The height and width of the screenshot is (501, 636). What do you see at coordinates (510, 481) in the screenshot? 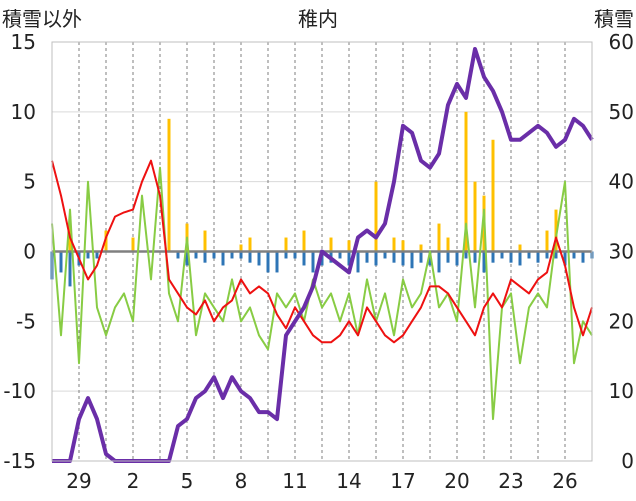
I see `x-tick-label: 23` at bounding box center [510, 481].